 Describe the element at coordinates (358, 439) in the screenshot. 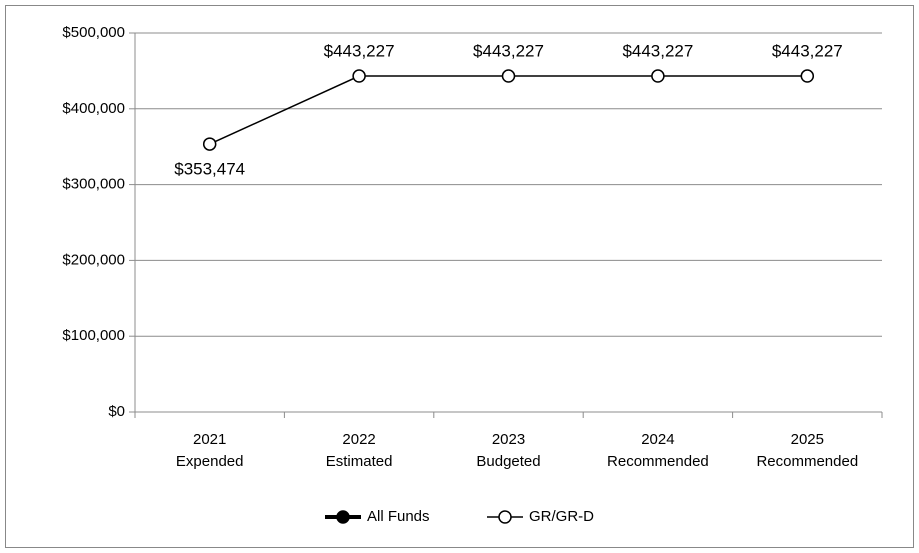

I see `x-tick-label-line: 2022` at that location.